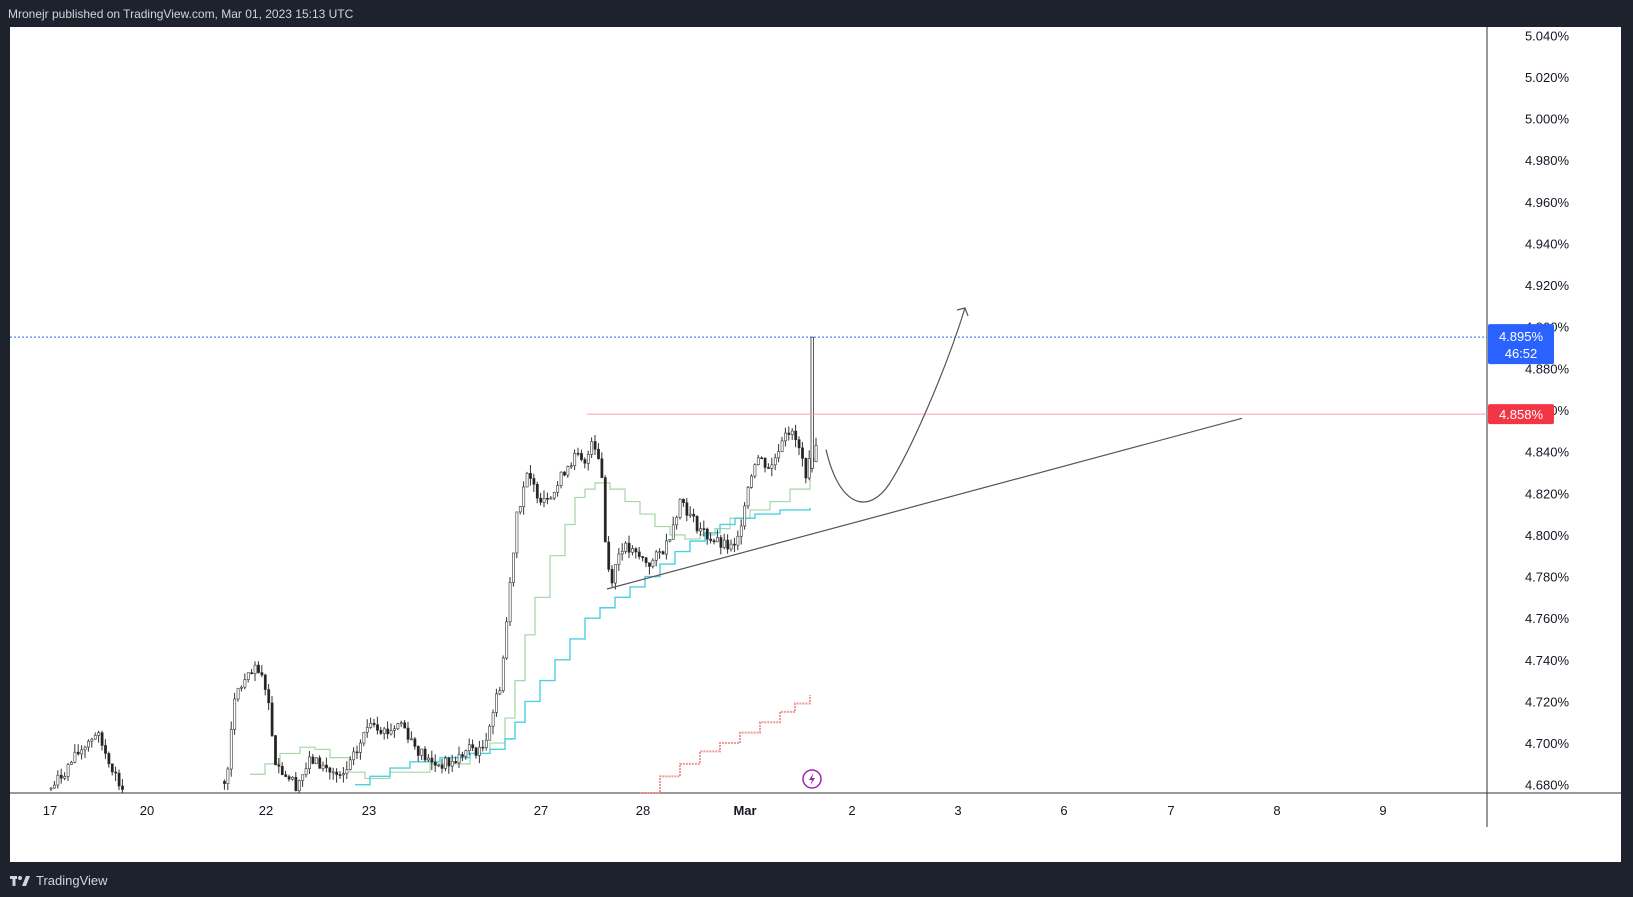 This screenshot has width=1633, height=897. What do you see at coordinates (20, 880) in the screenshot?
I see `tradingview-logo-icon` at bounding box center [20, 880].